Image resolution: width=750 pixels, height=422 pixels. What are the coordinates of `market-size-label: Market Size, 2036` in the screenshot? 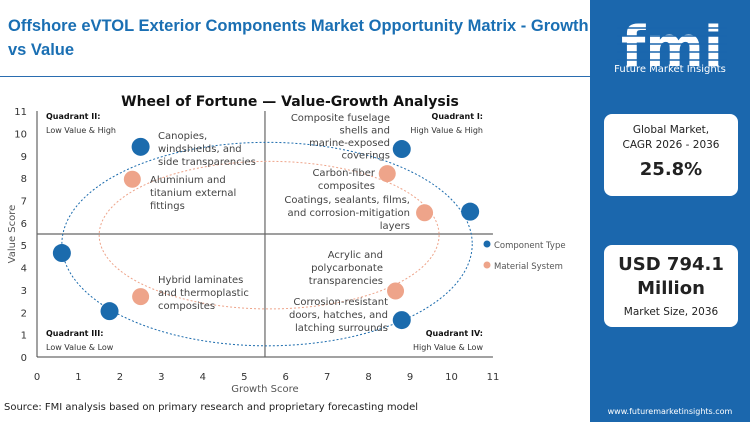 It's located at (671, 312).